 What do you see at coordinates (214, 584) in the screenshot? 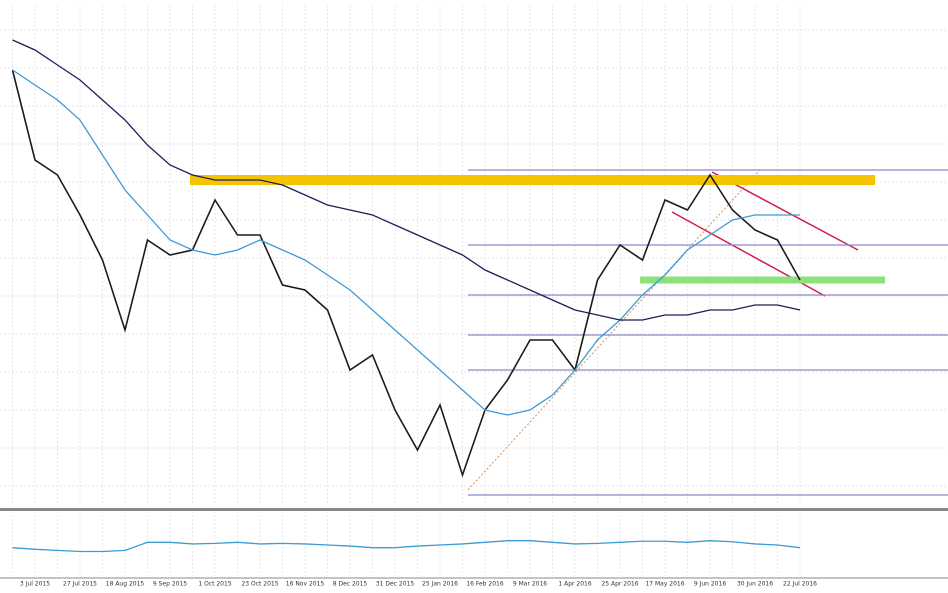
I see `x-tick-label: 1 Oct 2015` at bounding box center [214, 584].